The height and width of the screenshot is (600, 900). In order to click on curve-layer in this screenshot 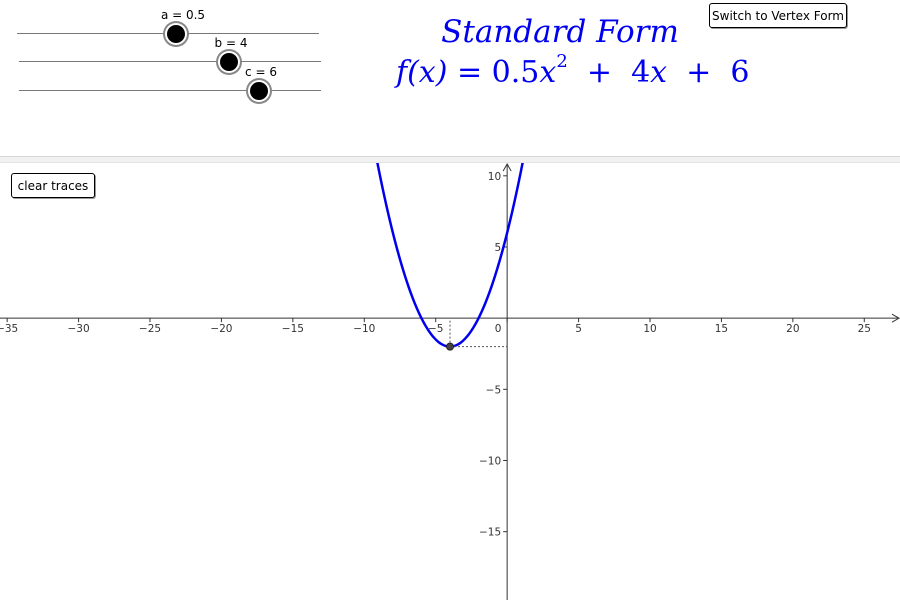, I will do `click(450, 257)`.